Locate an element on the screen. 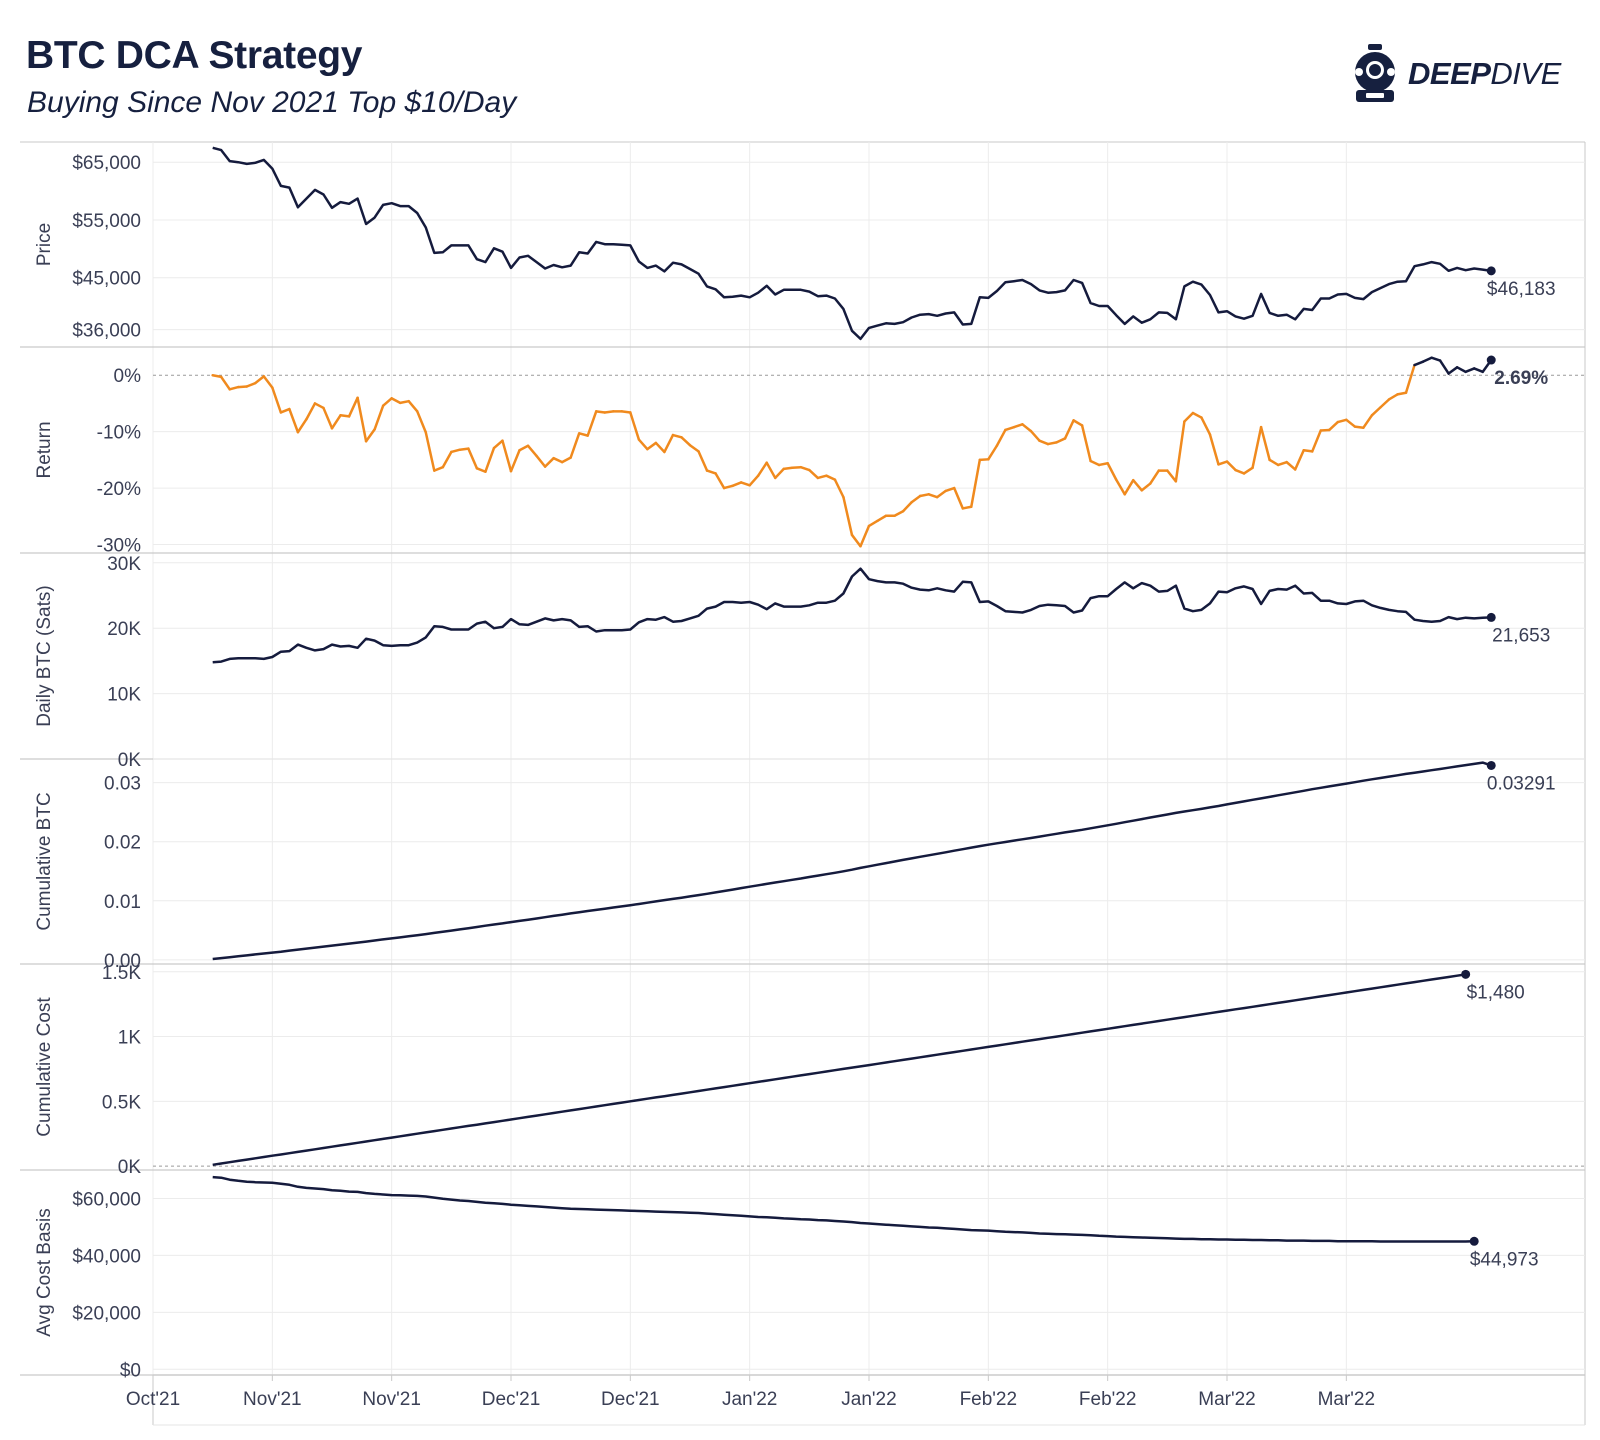  end-value-label: $44,973 is located at coordinates (1504, 1259).